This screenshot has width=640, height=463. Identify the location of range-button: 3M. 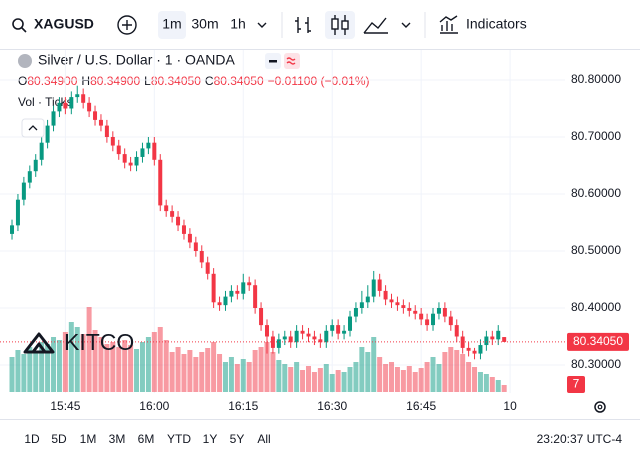
(117, 439).